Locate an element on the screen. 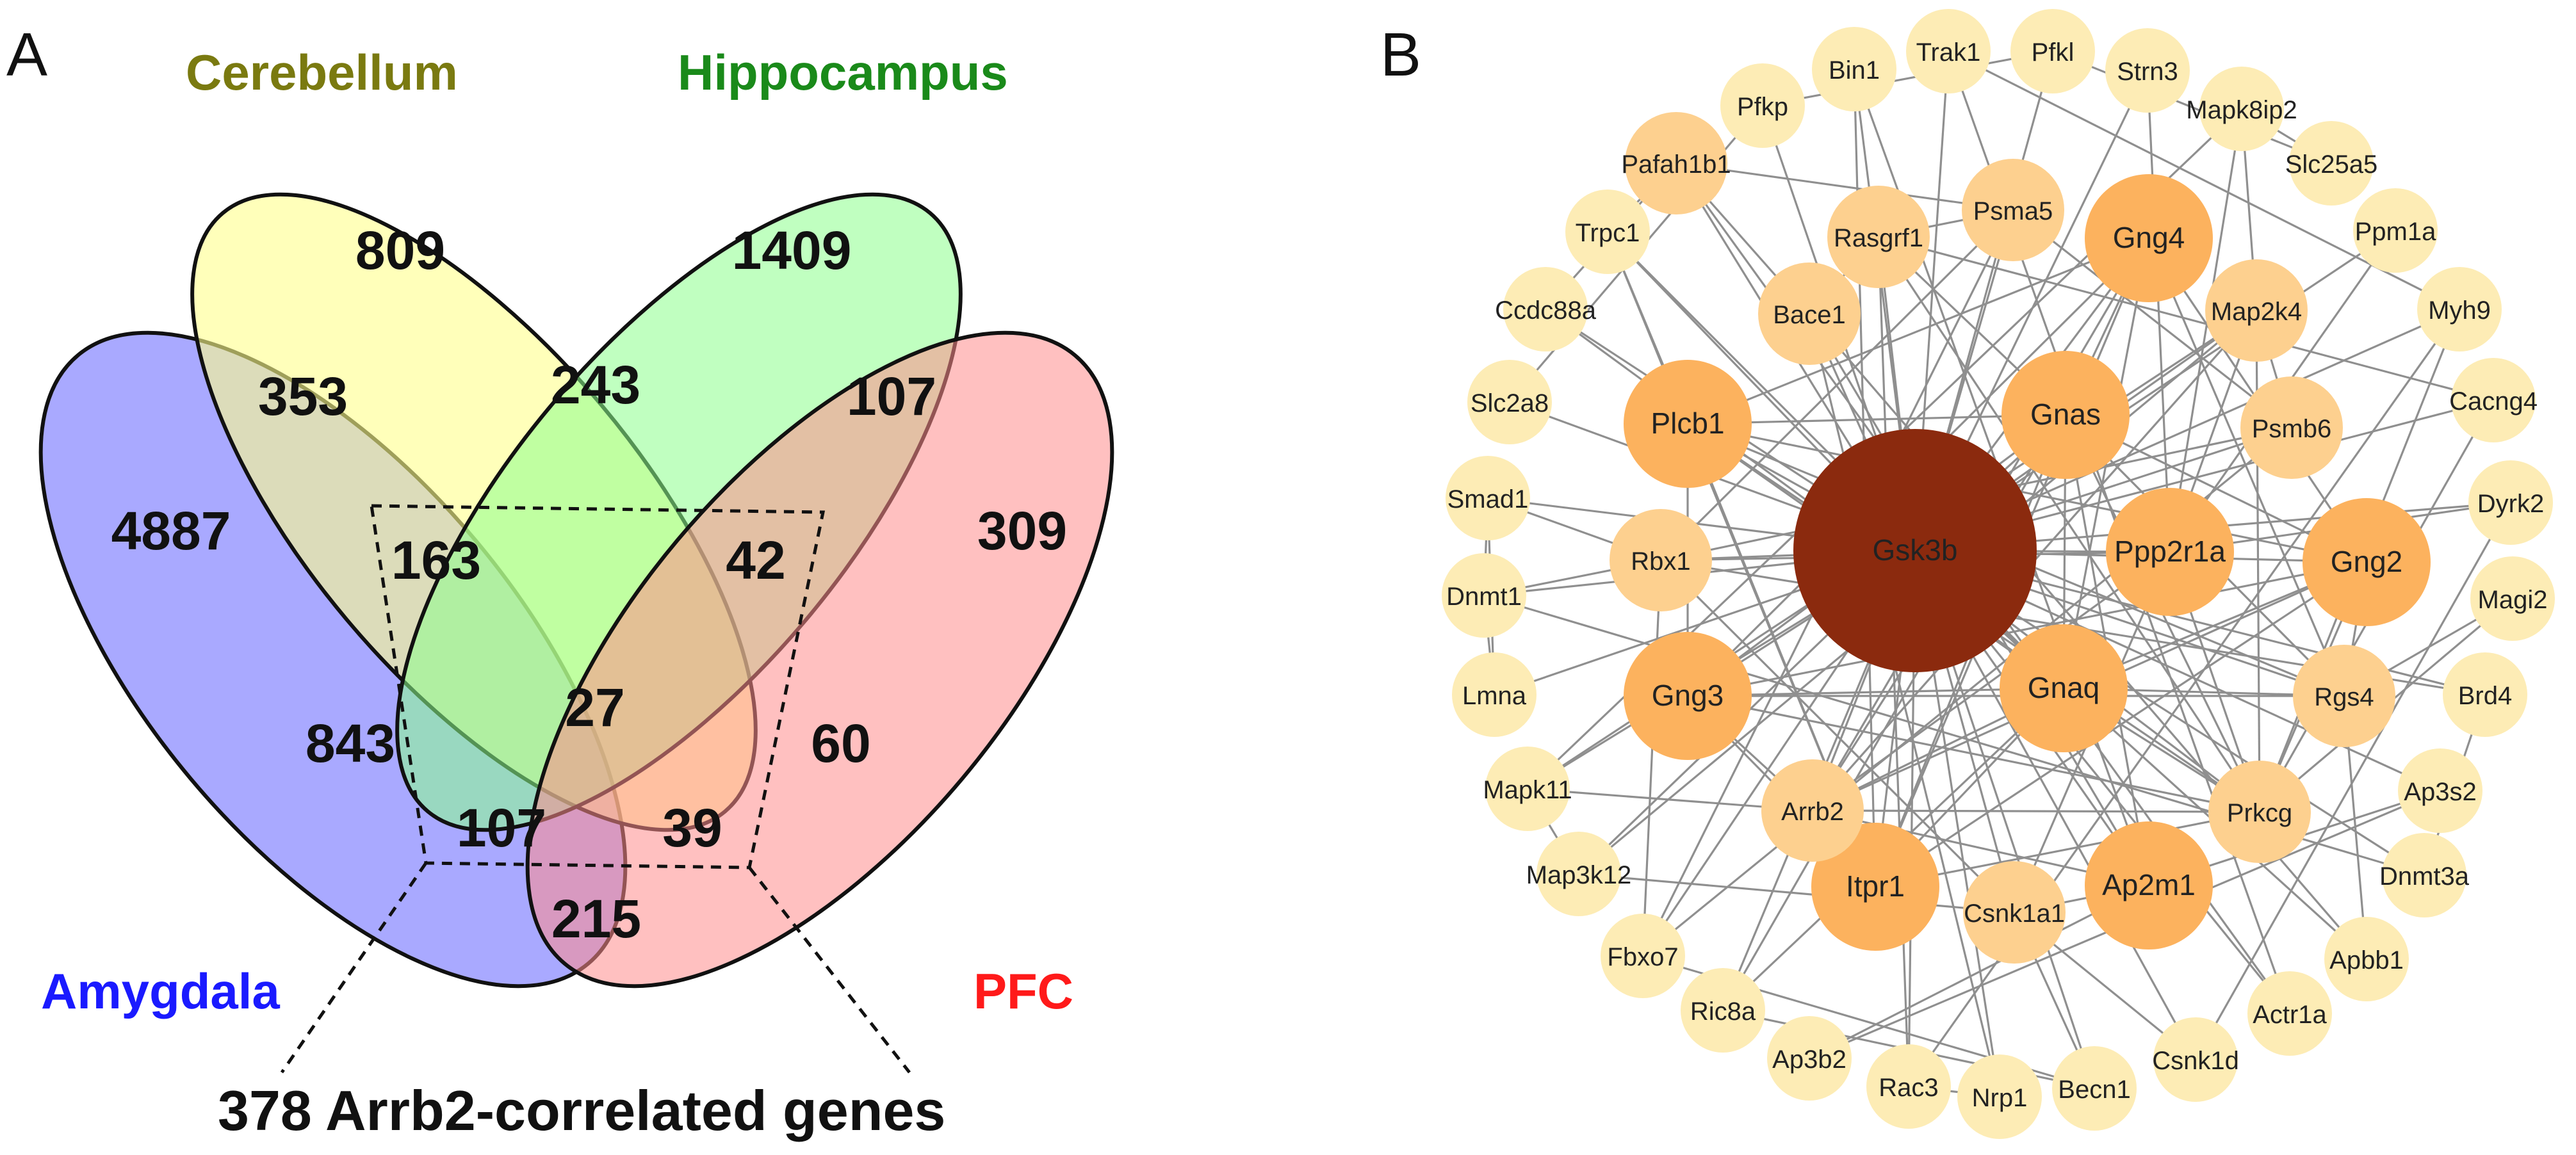  node-circle-rbx1 is located at coordinates (1661, 560).